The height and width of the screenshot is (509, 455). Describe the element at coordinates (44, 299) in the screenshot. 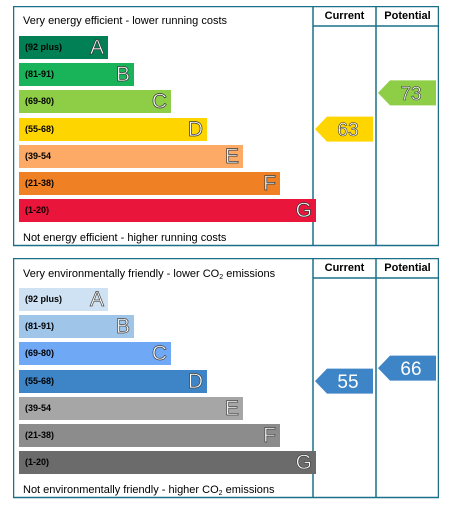

I see `env-band-range-label: (92 plus)` at that location.